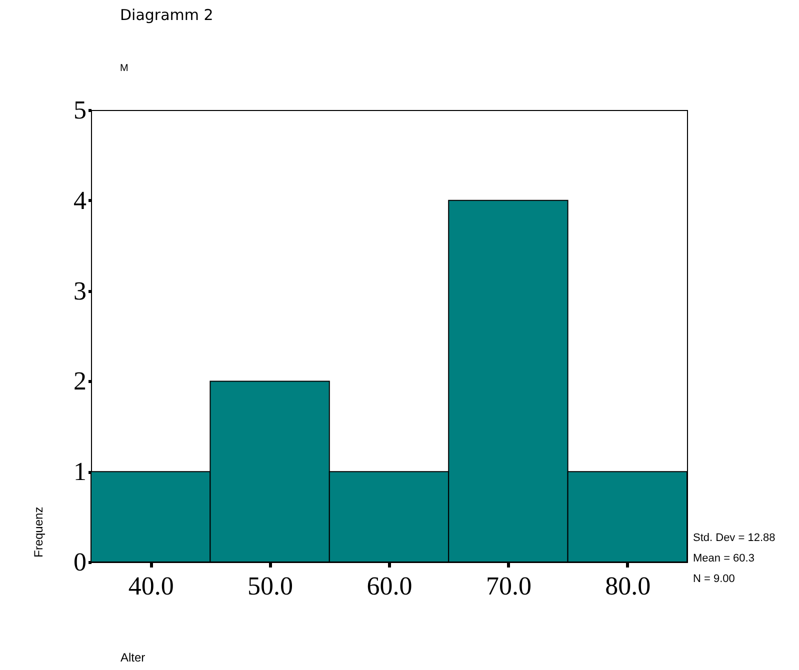 The image size is (799, 670). What do you see at coordinates (509, 586) in the screenshot?
I see `x-tick-label: 70.0` at bounding box center [509, 586].